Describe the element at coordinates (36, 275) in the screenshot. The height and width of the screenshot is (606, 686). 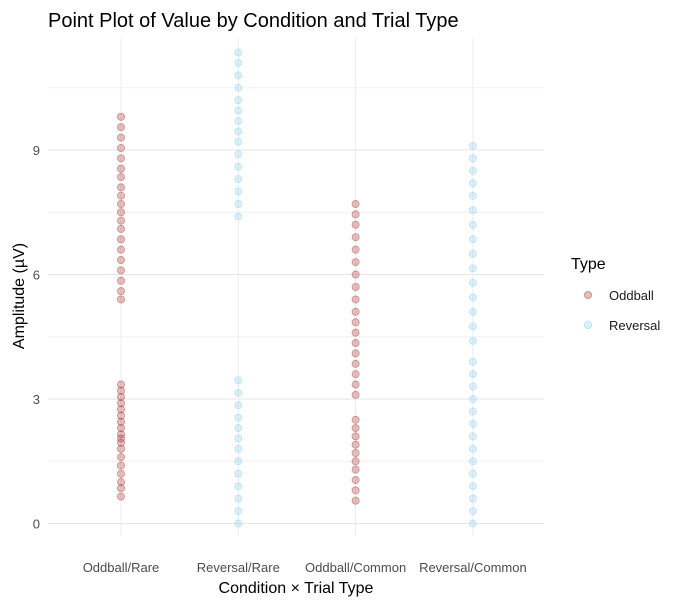
I see `y-tick-label: 6` at that location.